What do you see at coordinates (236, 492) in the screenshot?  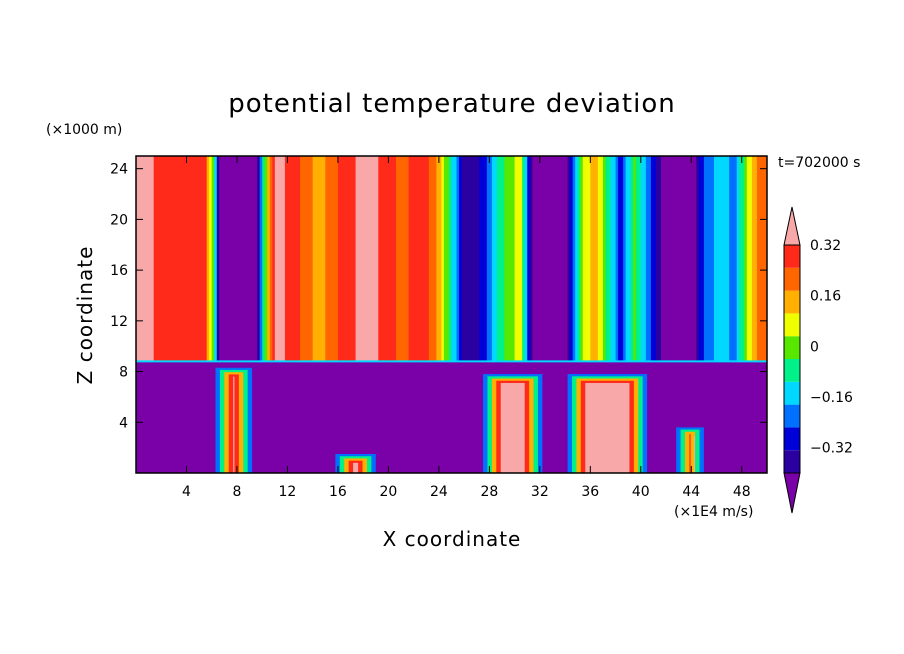 I see `x-tick-label: 8` at bounding box center [236, 492].